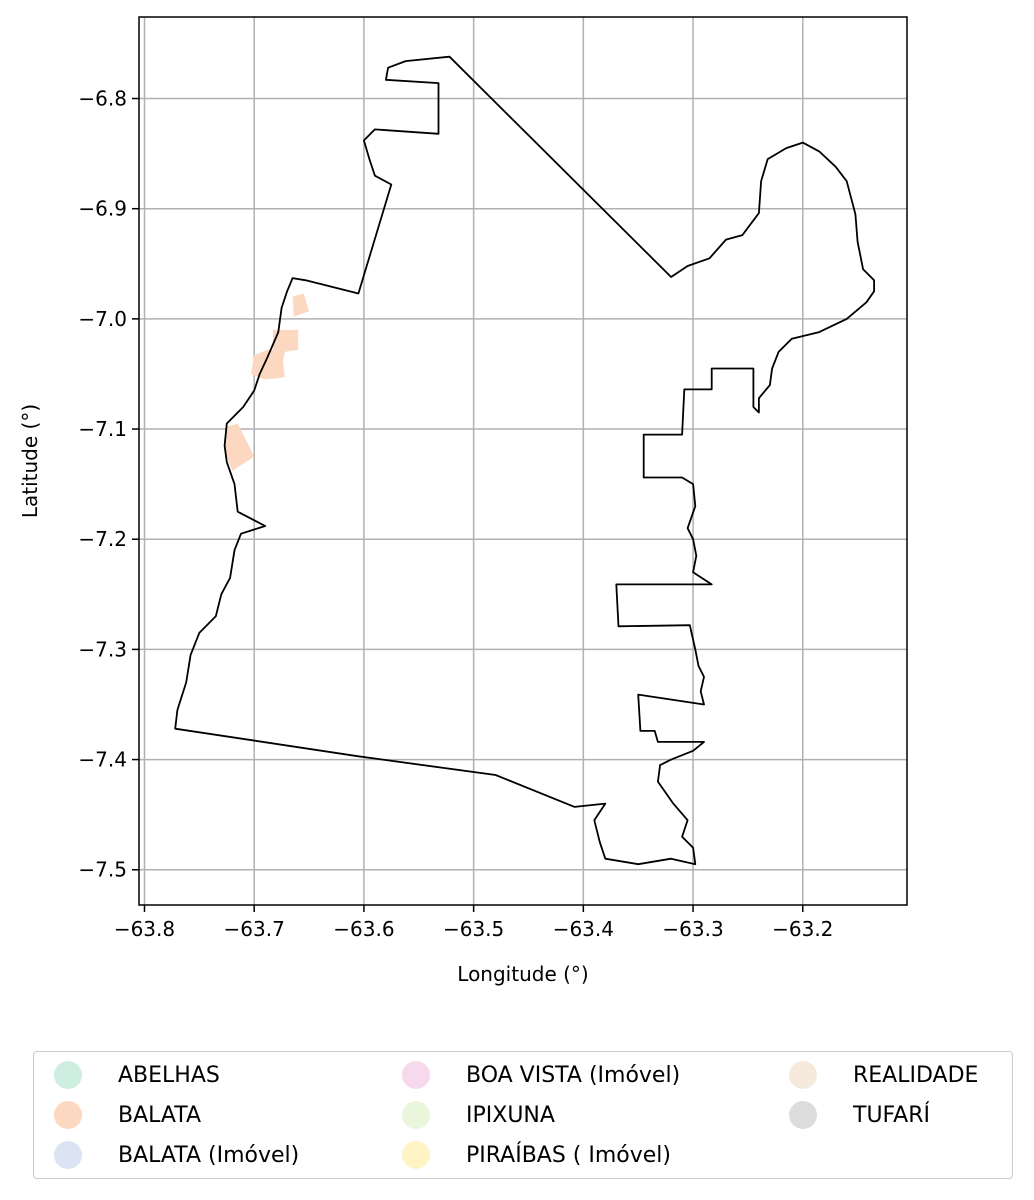 This screenshot has width=1034, height=1200. Describe the element at coordinates (267, 382) in the screenshot. I see `class-polygons` at that location.